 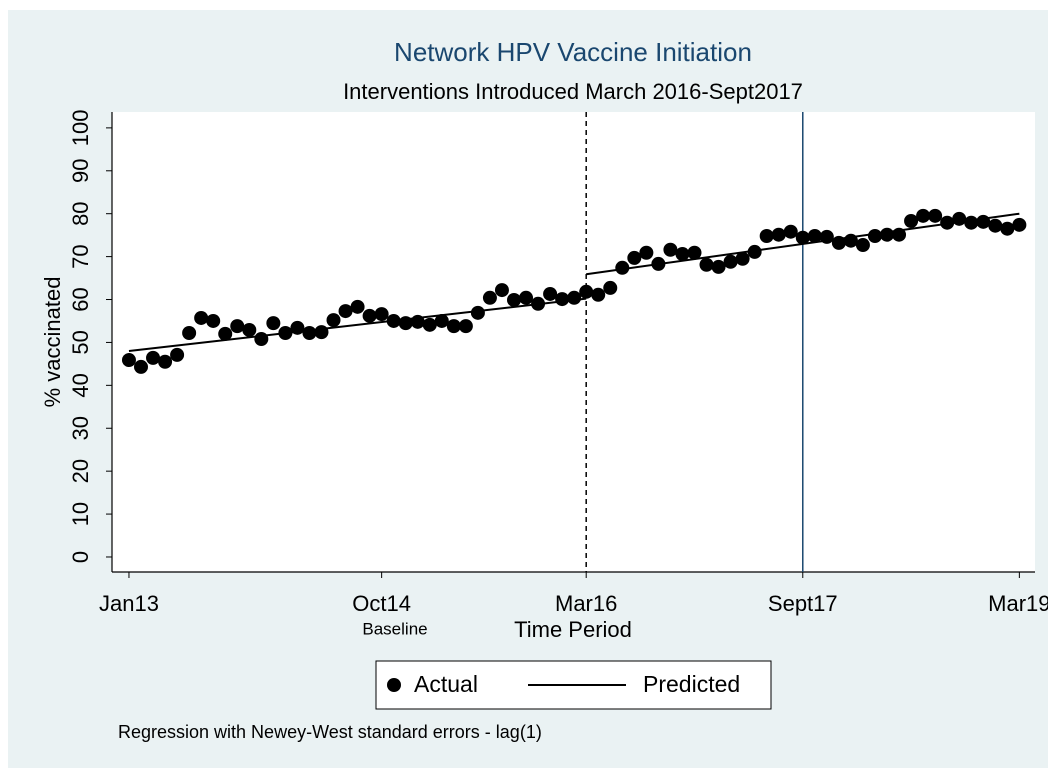 I want to click on annotation: Baseline, so click(x=394, y=628).